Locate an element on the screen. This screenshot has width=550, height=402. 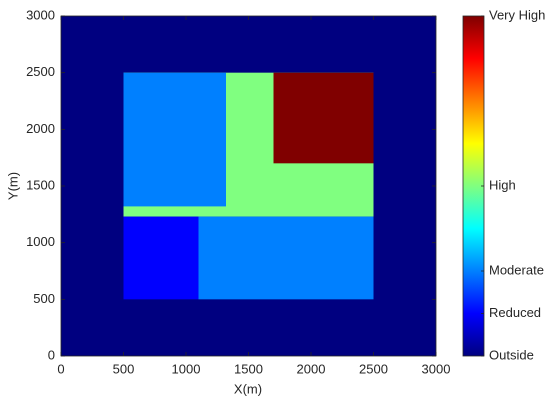
y-tick-label: 500 is located at coordinates (44, 298).